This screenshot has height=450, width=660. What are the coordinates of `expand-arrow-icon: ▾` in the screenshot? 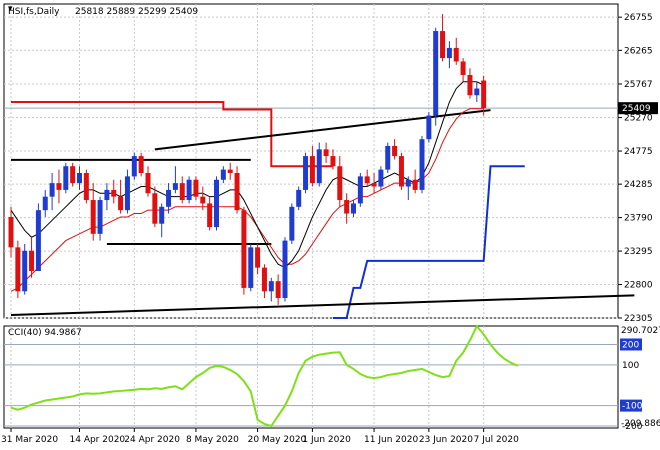 It's located at (10, 9).